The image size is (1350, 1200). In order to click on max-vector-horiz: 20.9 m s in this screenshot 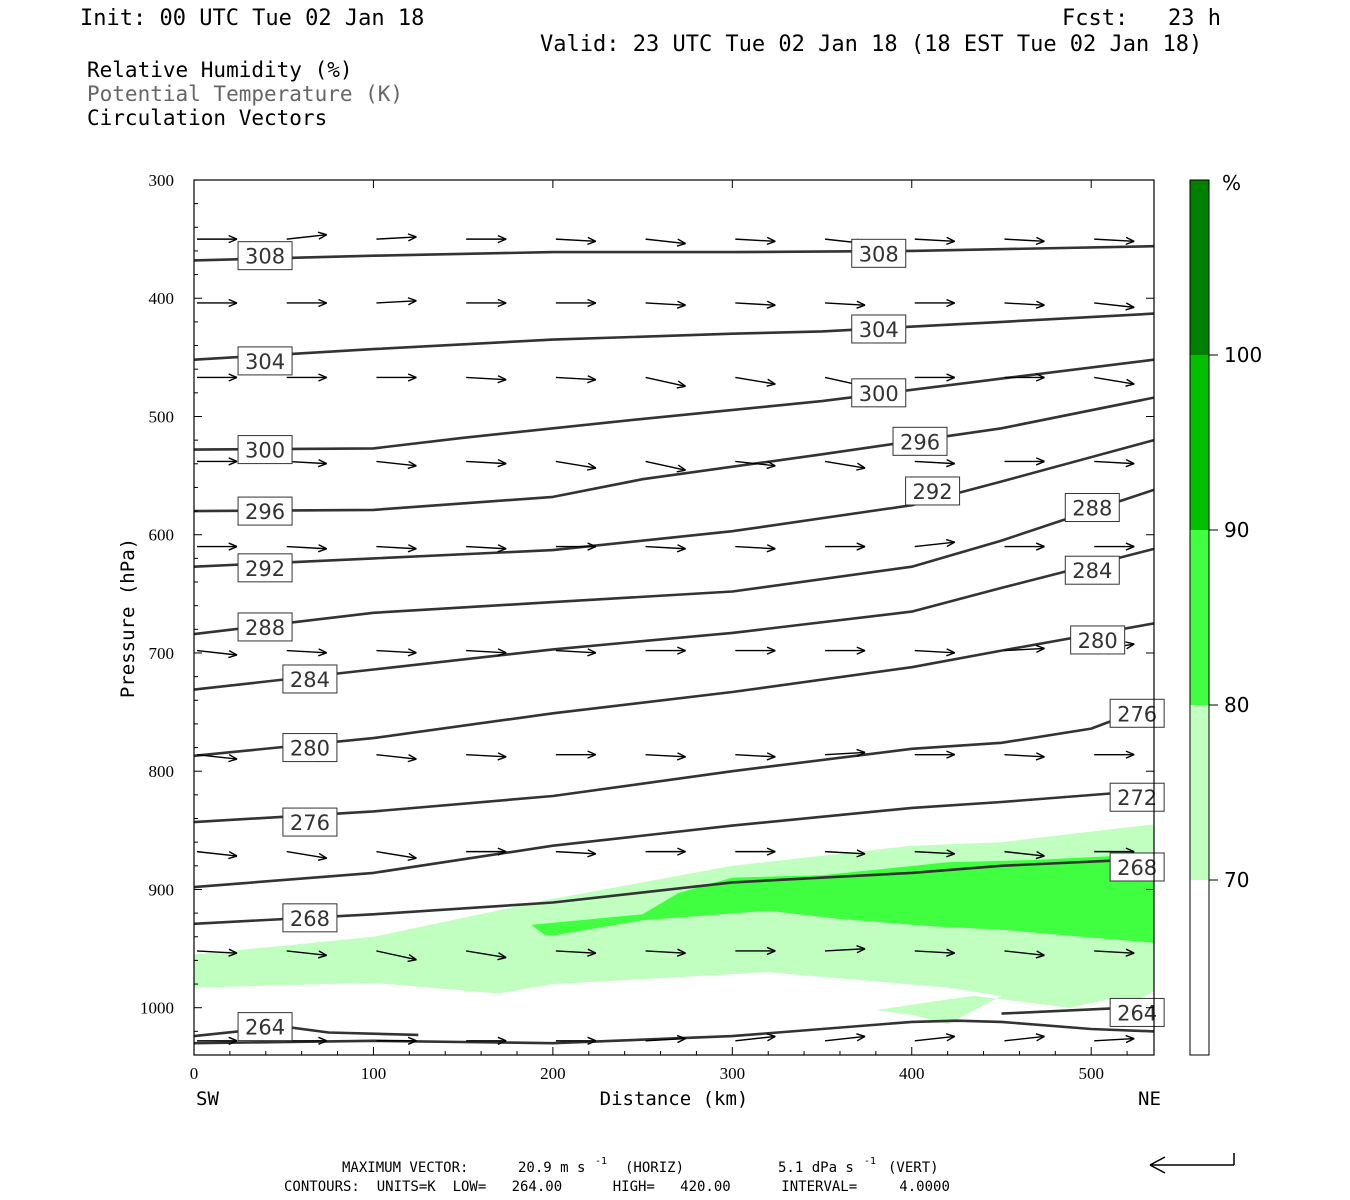, I will do `click(551, 1168)`.